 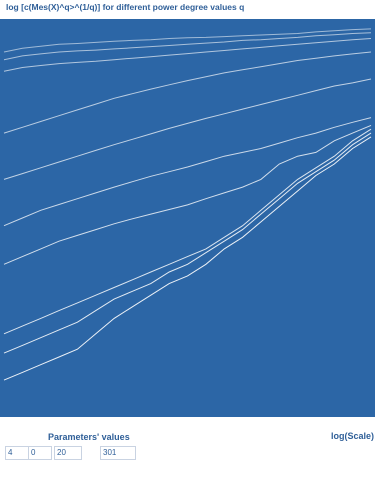 What do you see at coordinates (17, 453) in the screenshot?
I see `parameter-field-1: 4` at bounding box center [17, 453].